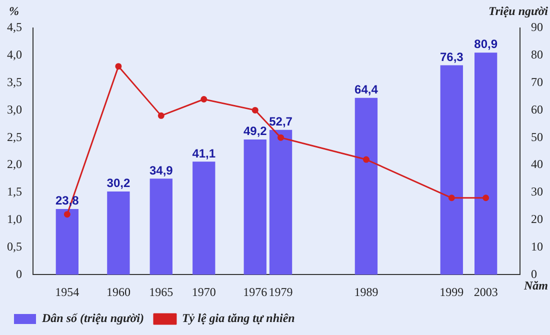 The image size is (550, 335). Describe the element at coordinates (537, 137) in the screenshot. I see `y2-tick-label: 50` at that location.